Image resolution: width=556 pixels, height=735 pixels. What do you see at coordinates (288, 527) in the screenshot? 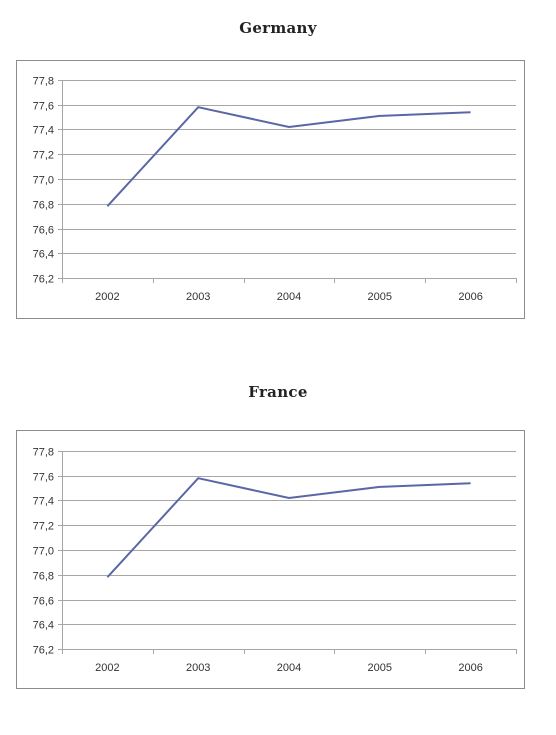
I see `series-line` at bounding box center [288, 527].